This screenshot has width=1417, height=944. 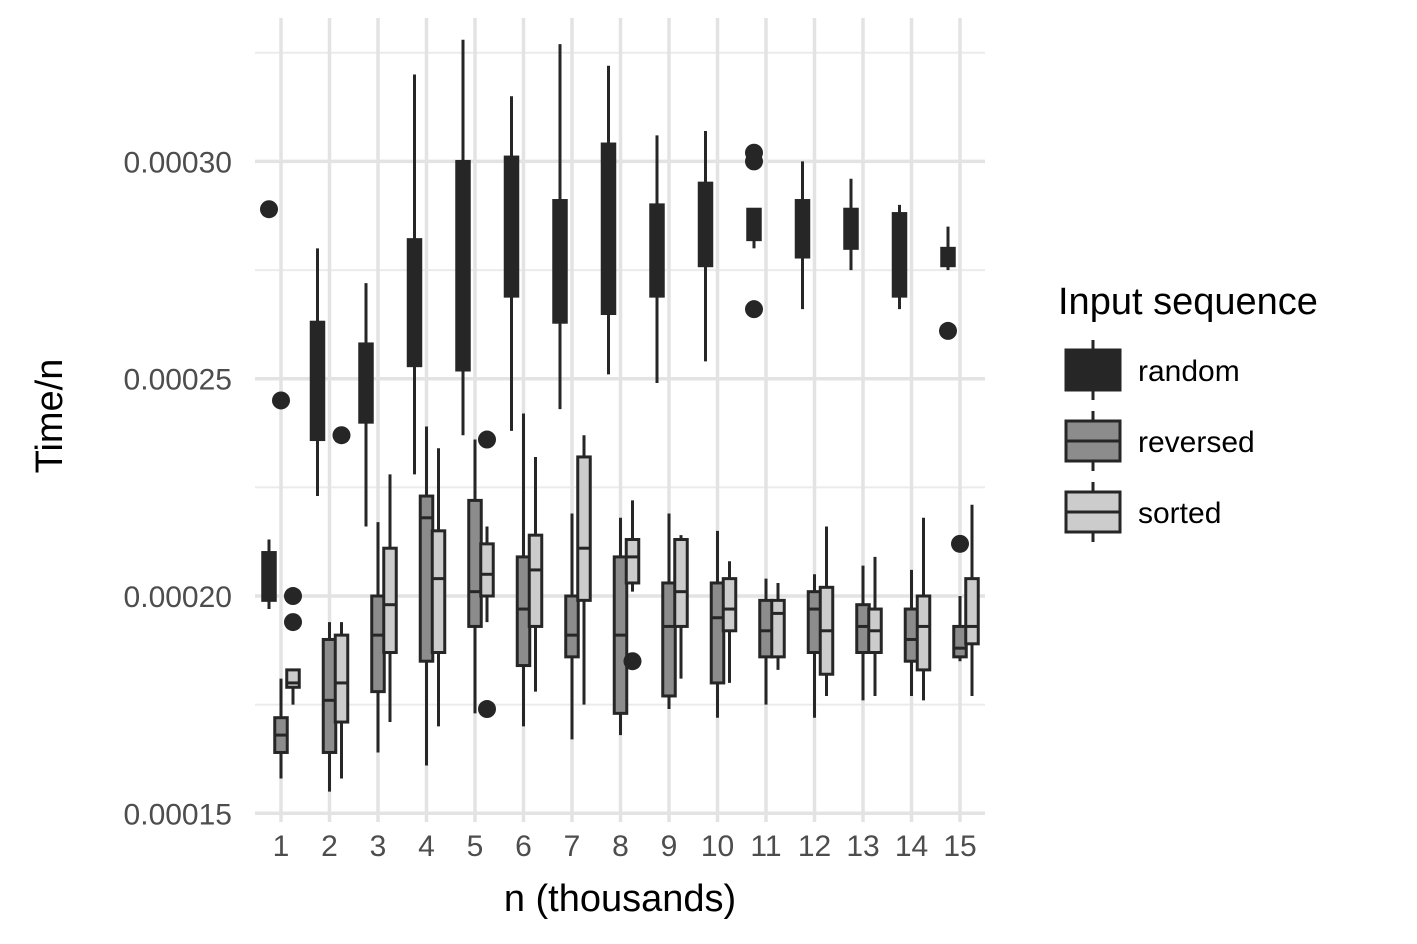 What do you see at coordinates (620, 899) in the screenshot?
I see `x-axis-title: n (thousands)` at bounding box center [620, 899].